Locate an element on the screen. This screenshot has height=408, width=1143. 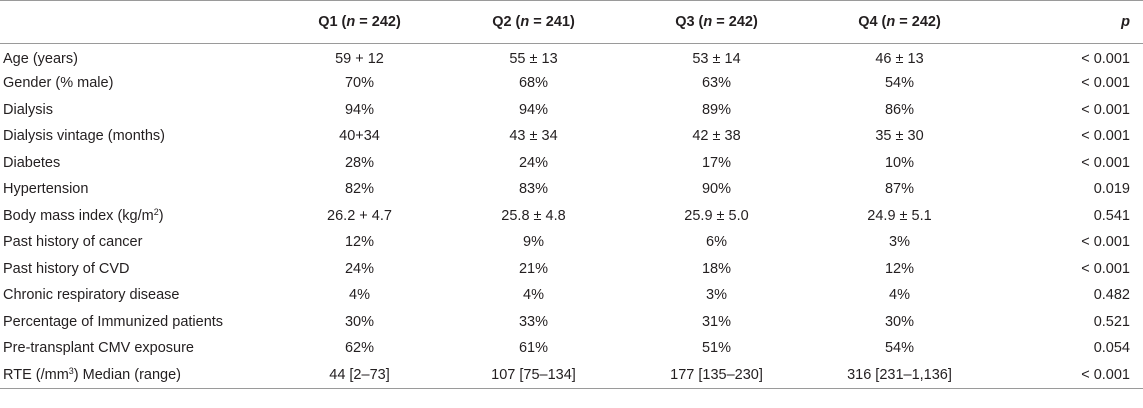
cell-q4: 12% is located at coordinates (899, 268).